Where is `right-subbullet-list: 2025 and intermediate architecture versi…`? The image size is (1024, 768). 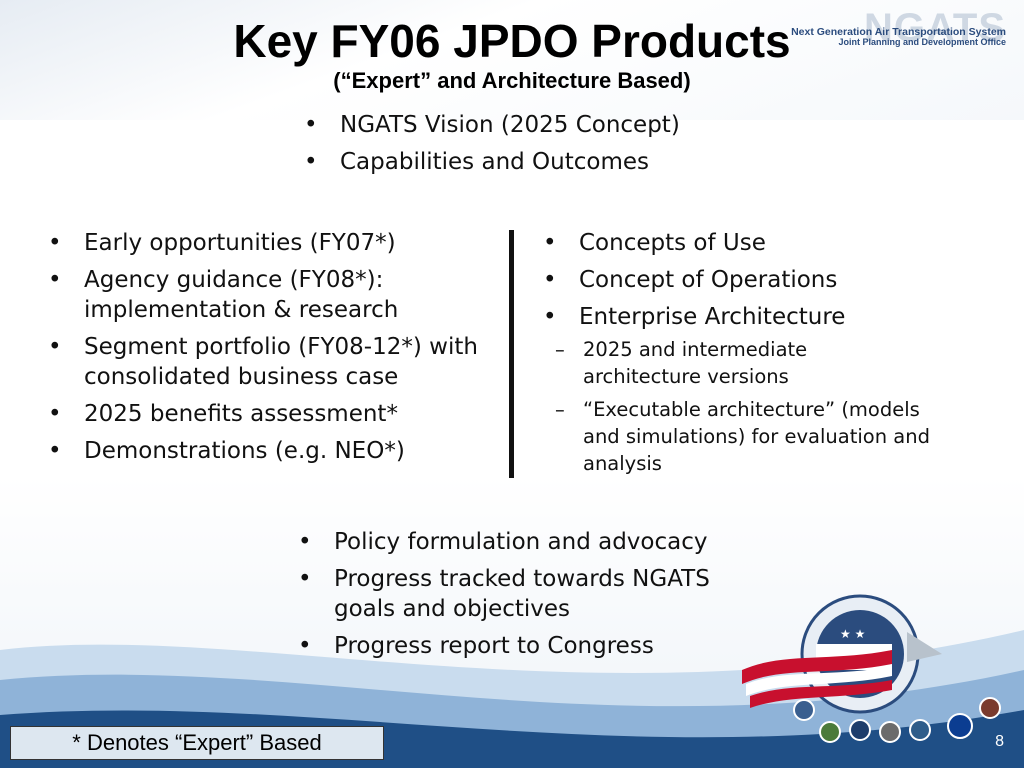
right-subbullet-list: 2025 and intermediate architecture versi… is located at coordinates (776, 406).